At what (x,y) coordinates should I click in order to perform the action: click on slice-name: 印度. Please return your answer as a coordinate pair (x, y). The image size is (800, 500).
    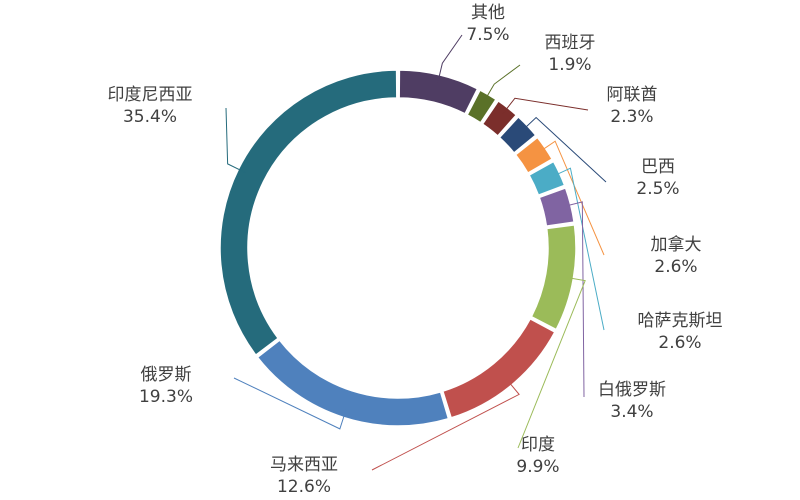
    Looking at the image, I should click on (538, 445).